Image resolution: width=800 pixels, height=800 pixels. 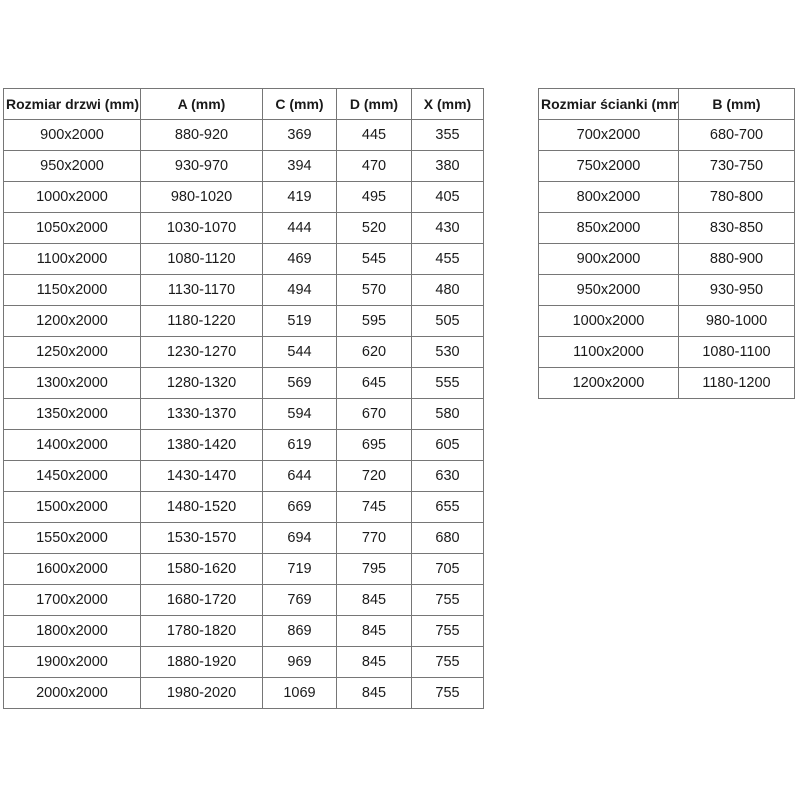 What do you see at coordinates (201, 445) in the screenshot?
I see `table-cell: 1380-1420` at bounding box center [201, 445].